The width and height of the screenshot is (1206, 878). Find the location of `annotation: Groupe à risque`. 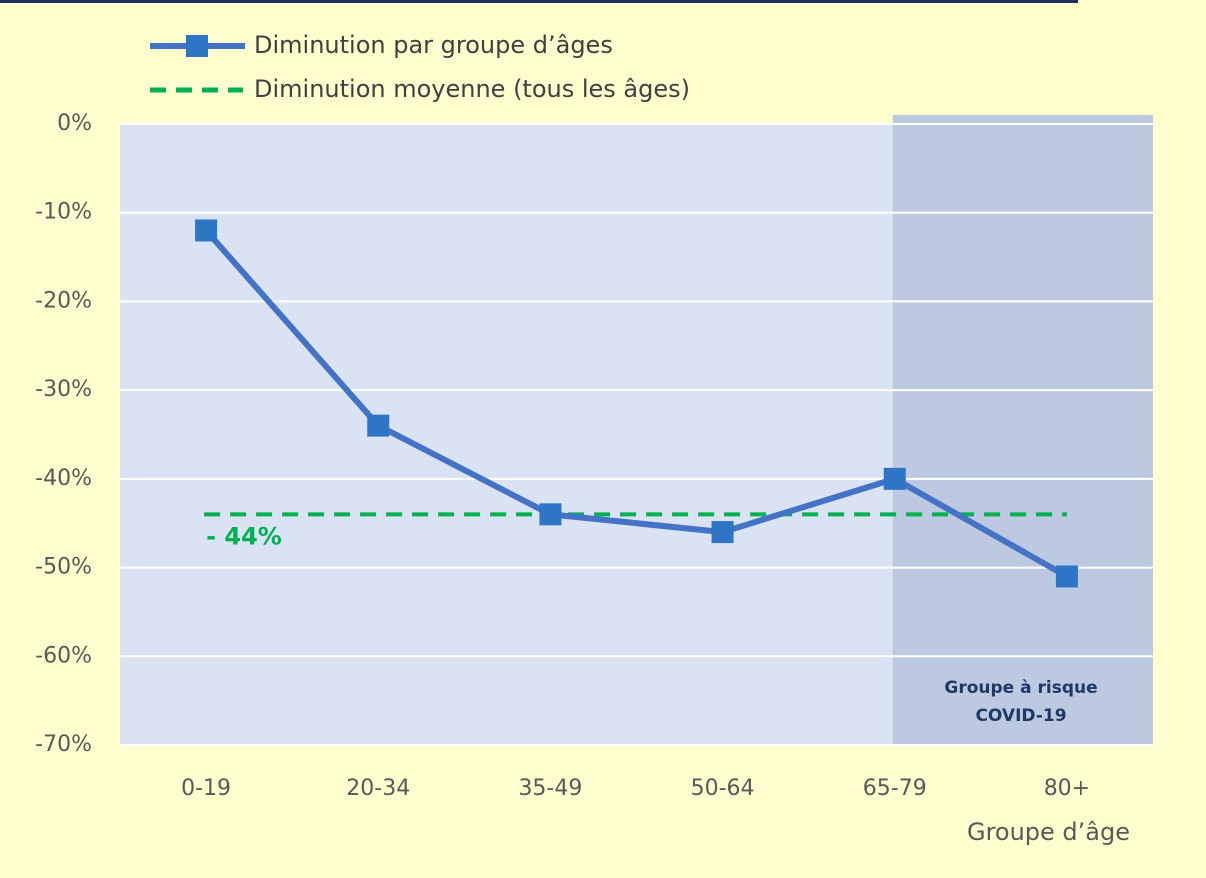

annotation: Groupe à risque is located at coordinates (1020, 688).